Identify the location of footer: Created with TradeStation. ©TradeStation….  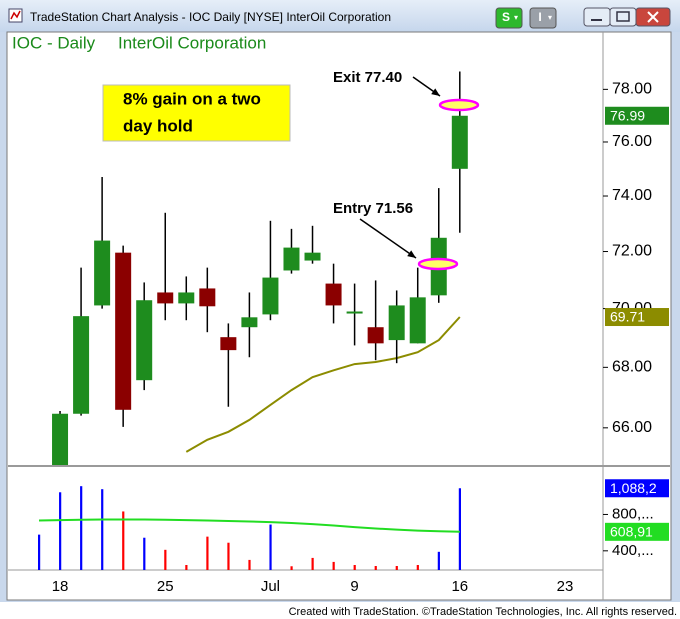
(483, 612).